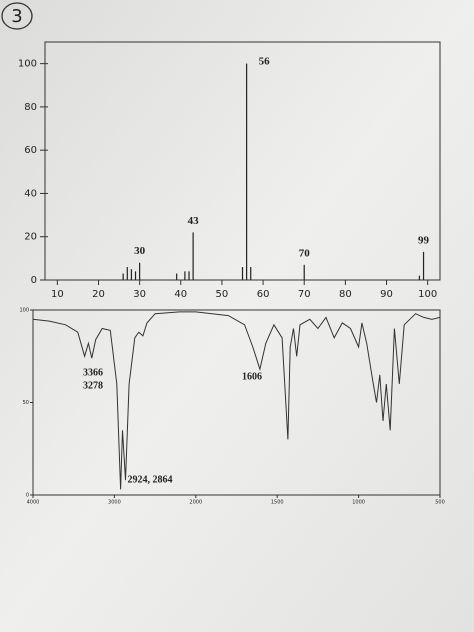  I want to click on x-tick-label: 10, so click(57, 294).